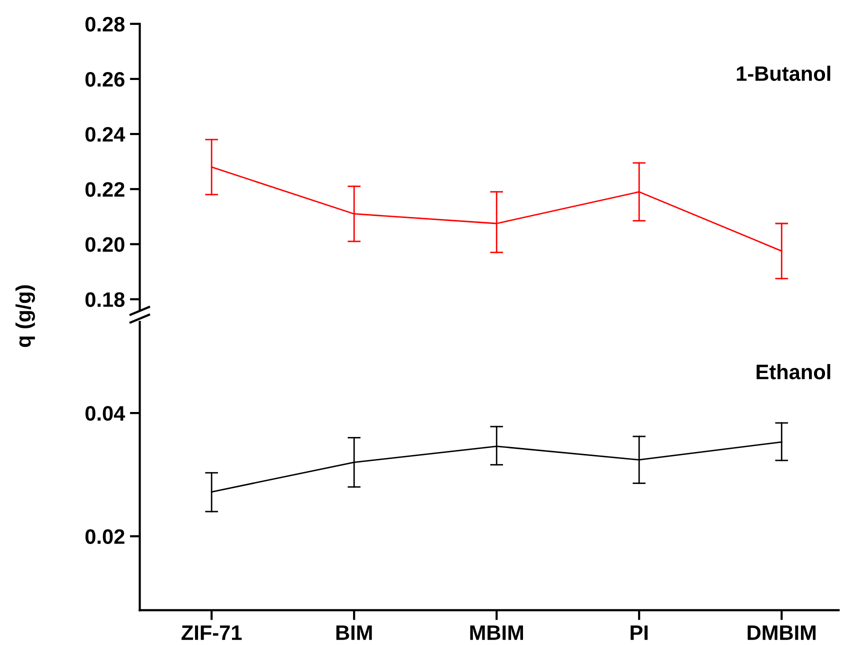 This screenshot has height=645, width=842. What do you see at coordinates (496, 633) in the screenshot?
I see `x-tick-label: MBIM` at bounding box center [496, 633].